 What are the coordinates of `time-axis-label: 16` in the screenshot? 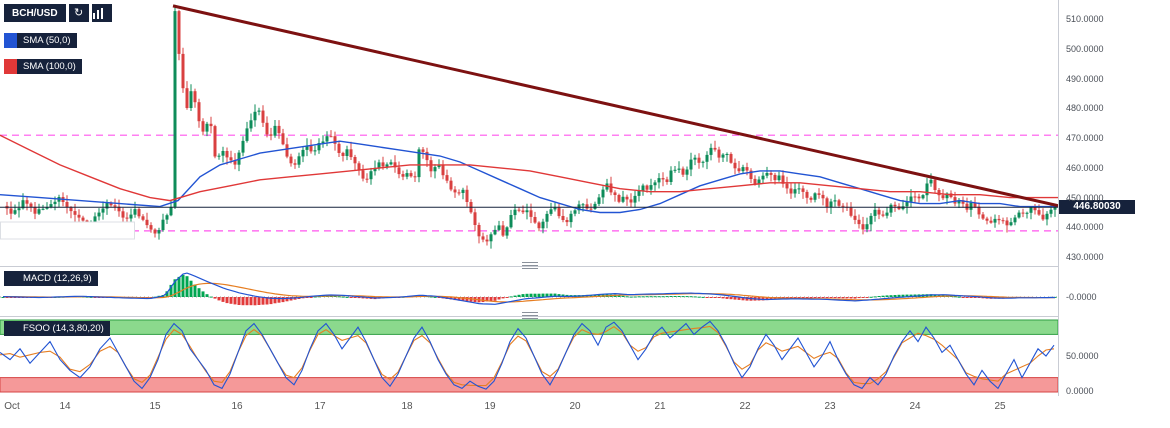 It's located at (237, 406).